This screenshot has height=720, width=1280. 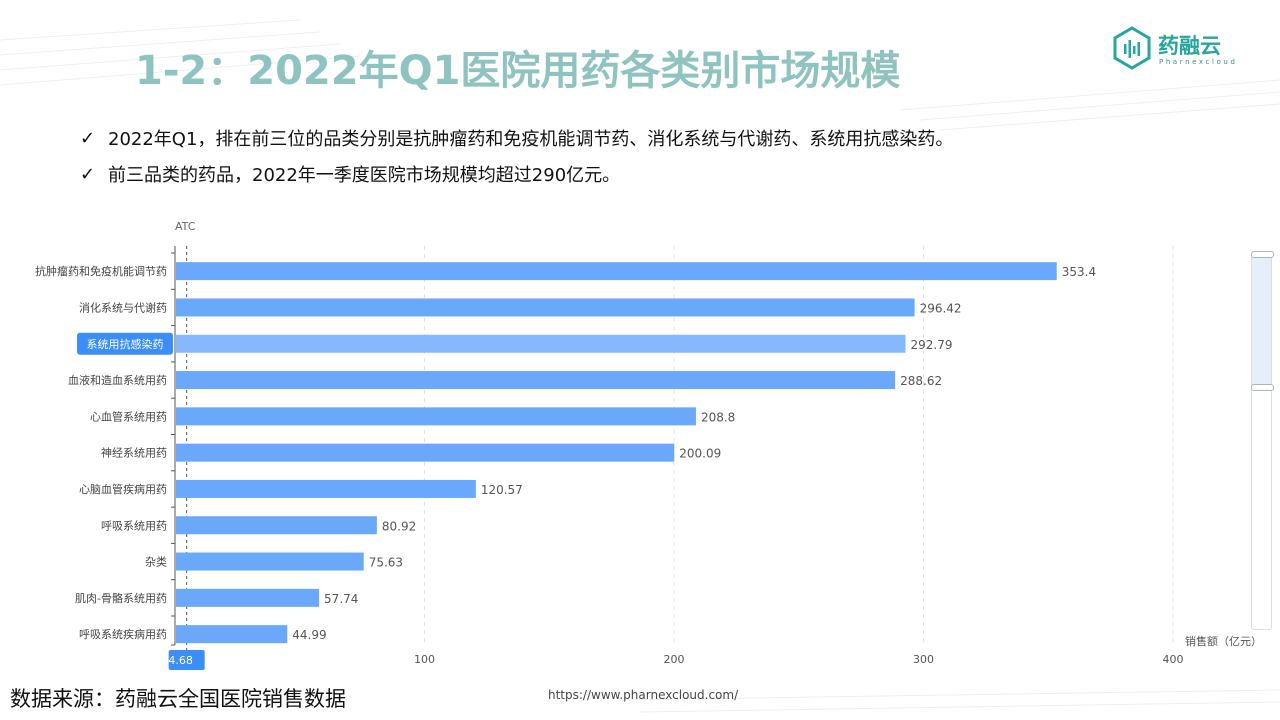 What do you see at coordinates (941, 308) in the screenshot?
I see `data-label: 296.42` at bounding box center [941, 308].